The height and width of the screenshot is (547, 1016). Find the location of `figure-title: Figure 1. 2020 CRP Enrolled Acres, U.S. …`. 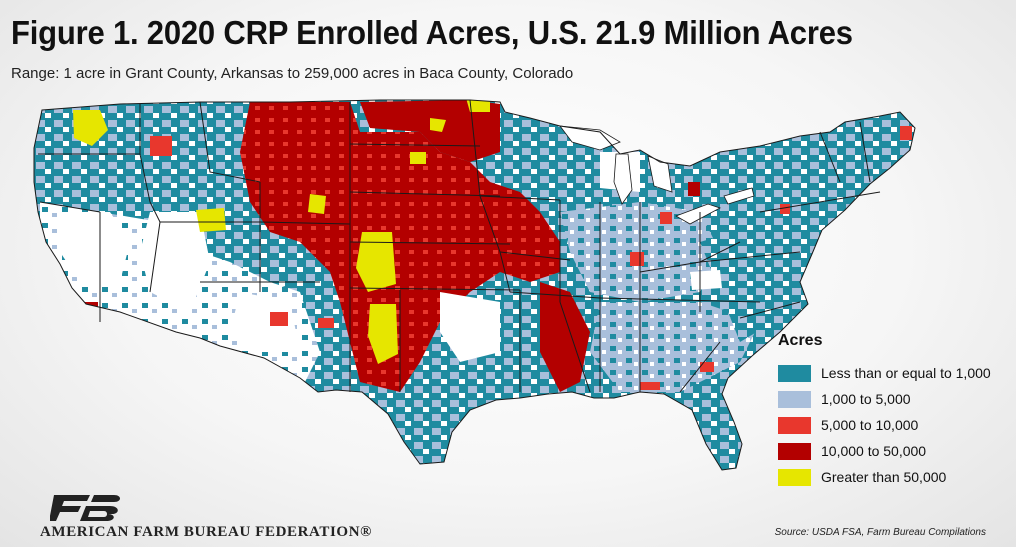

figure-title: Figure 1. 2020 CRP Enrolled Acres, U.S. … is located at coordinates (432, 33).